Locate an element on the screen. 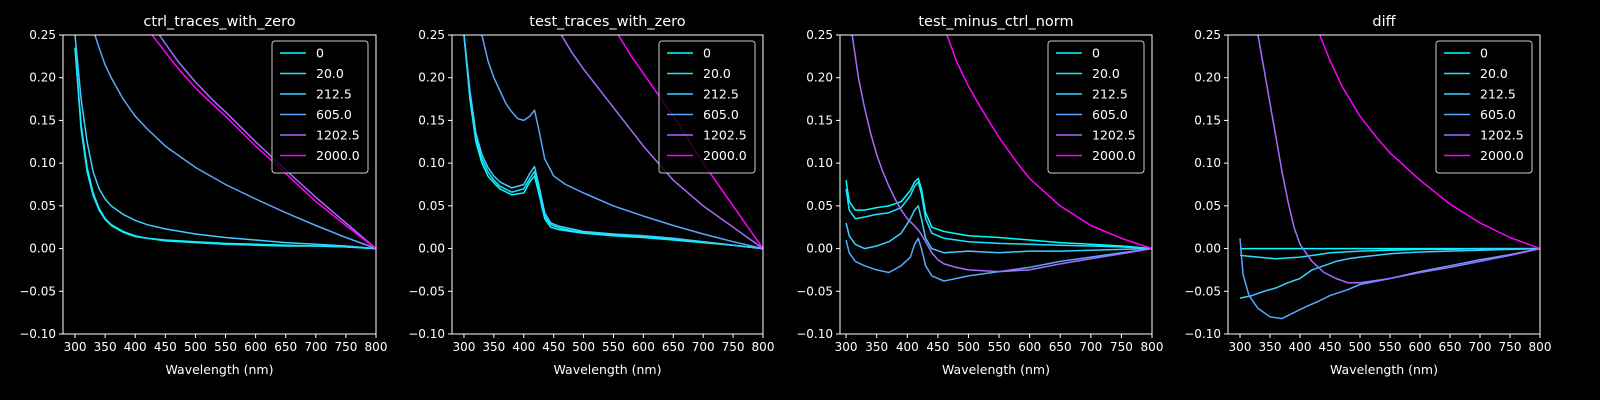 The image size is (1600, 400). x-tick-label: 600 is located at coordinates (643, 347).